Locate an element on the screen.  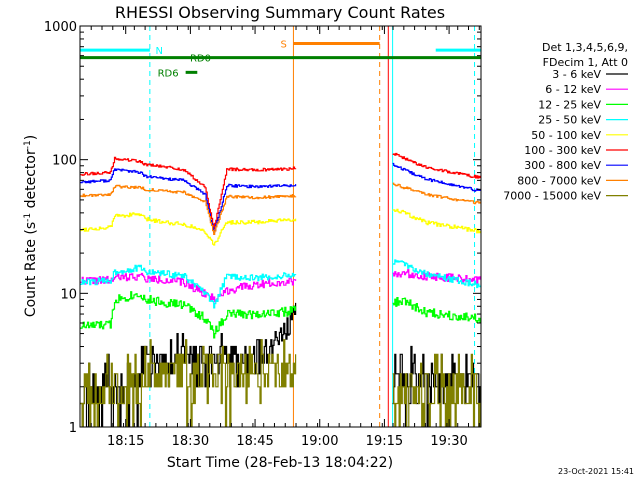
y-tick-label: 10 is located at coordinates (68, 294).